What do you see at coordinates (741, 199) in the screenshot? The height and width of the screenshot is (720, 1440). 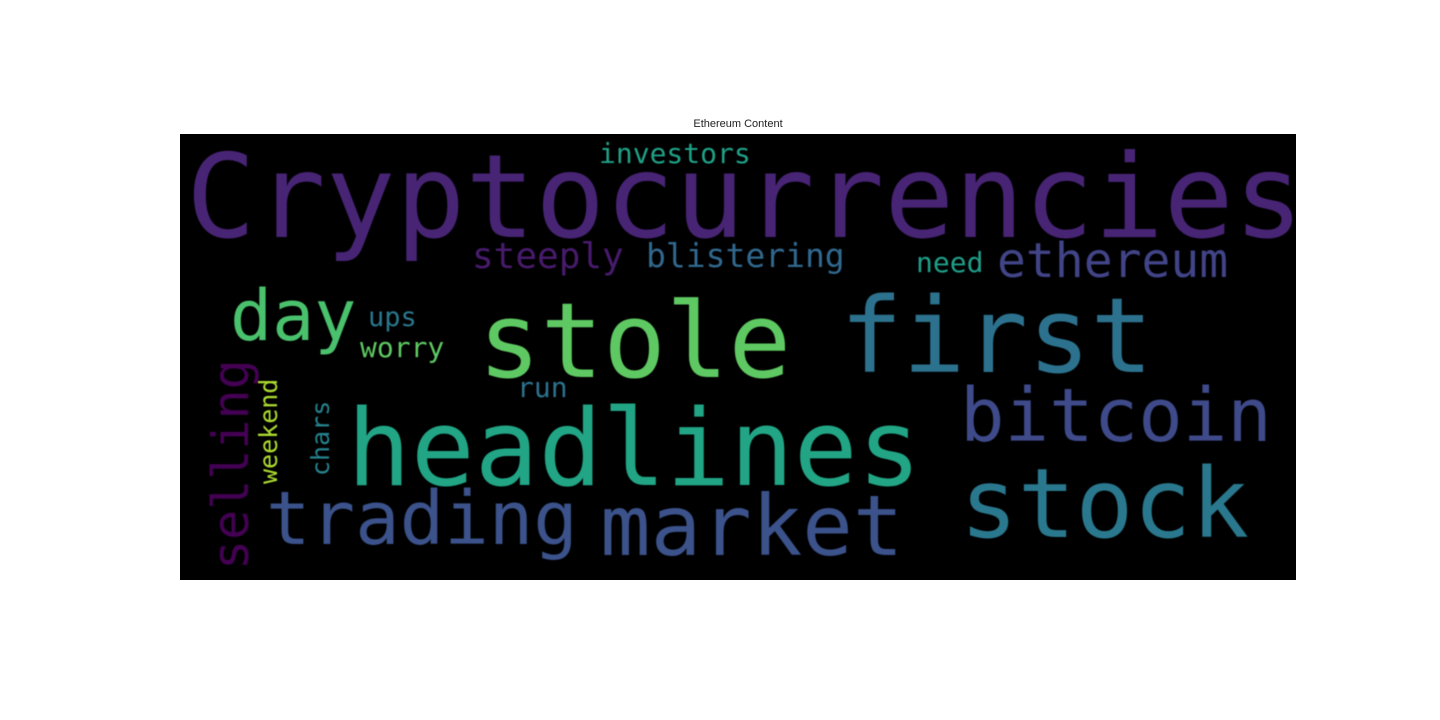 I see `word-cryptocurrencies: Cryptocurrencies` at bounding box center [741, 199].